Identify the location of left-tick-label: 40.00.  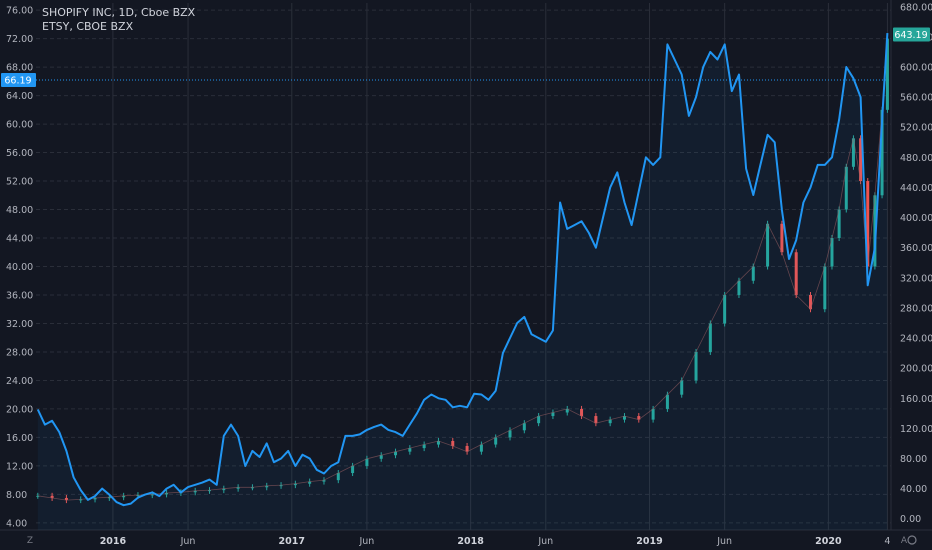
(19, 267).